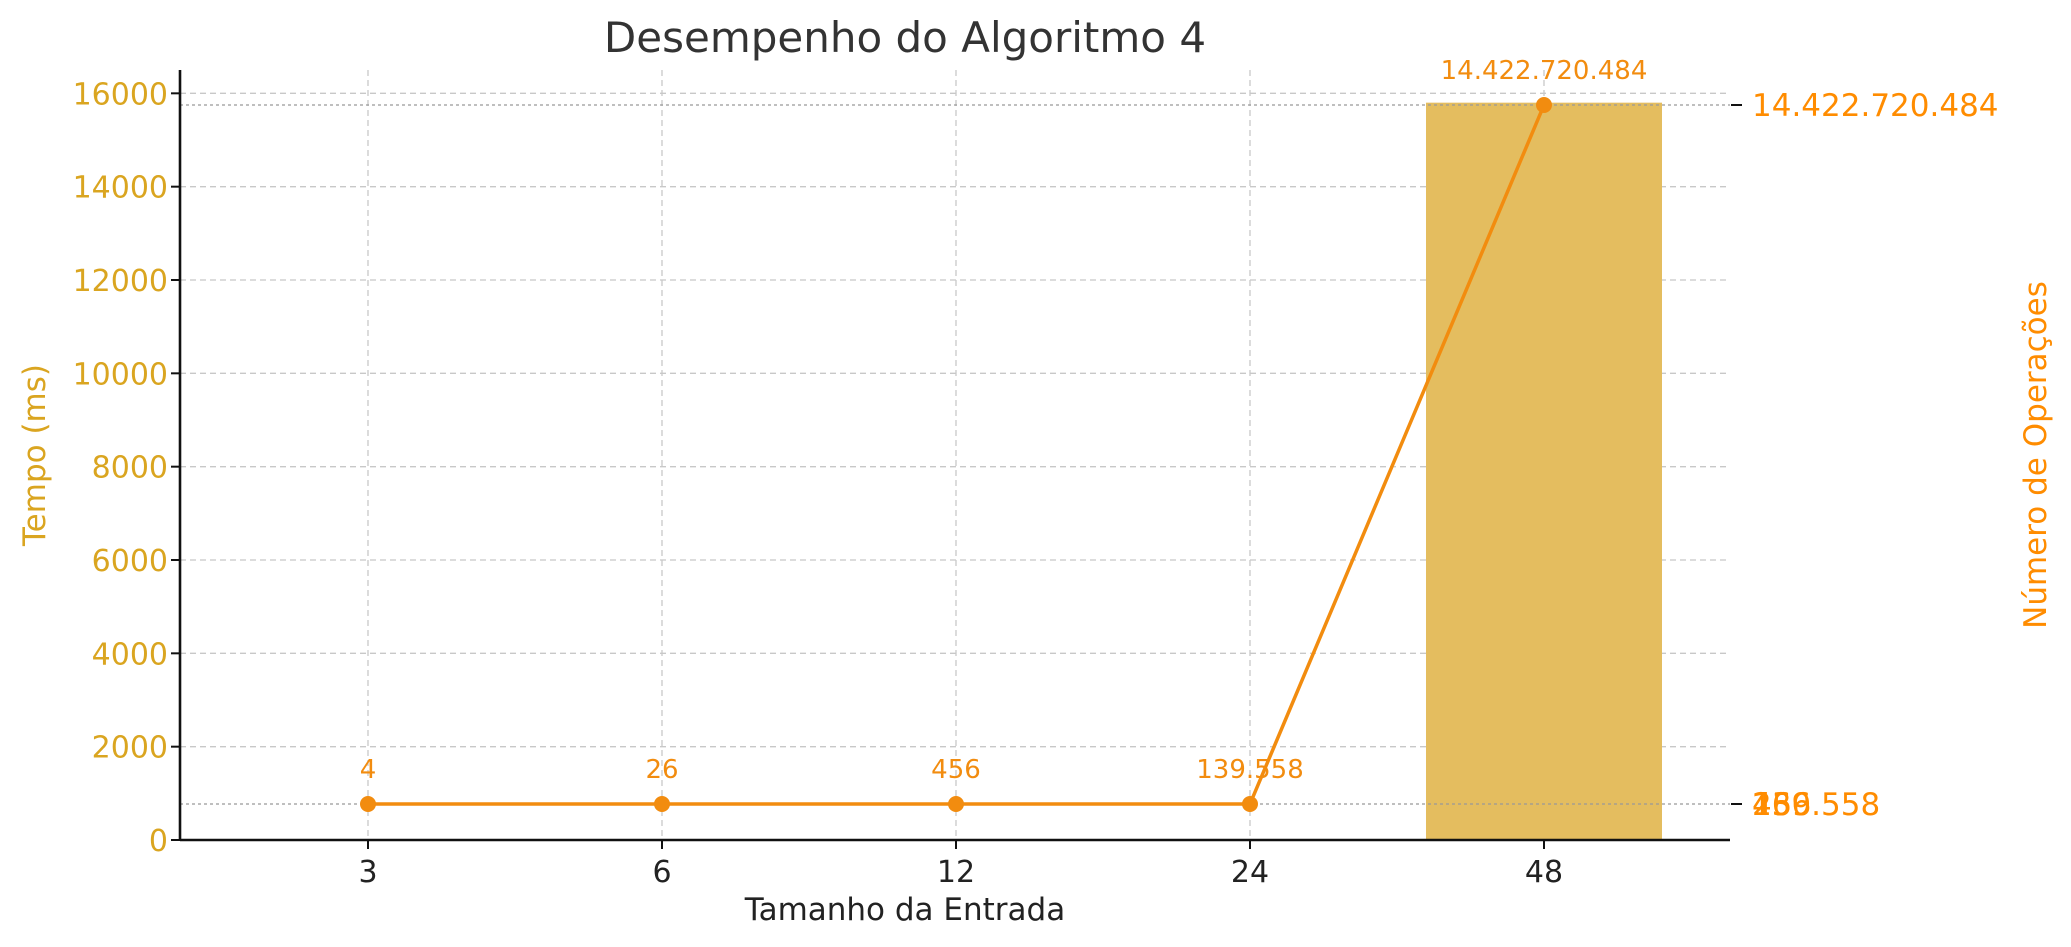 This screenshot has height=947, width=2071. What do you see at coordinates (956, 872) in the screenshot?
I see `x-tick-label: 12` at bounding box center [956, 872].